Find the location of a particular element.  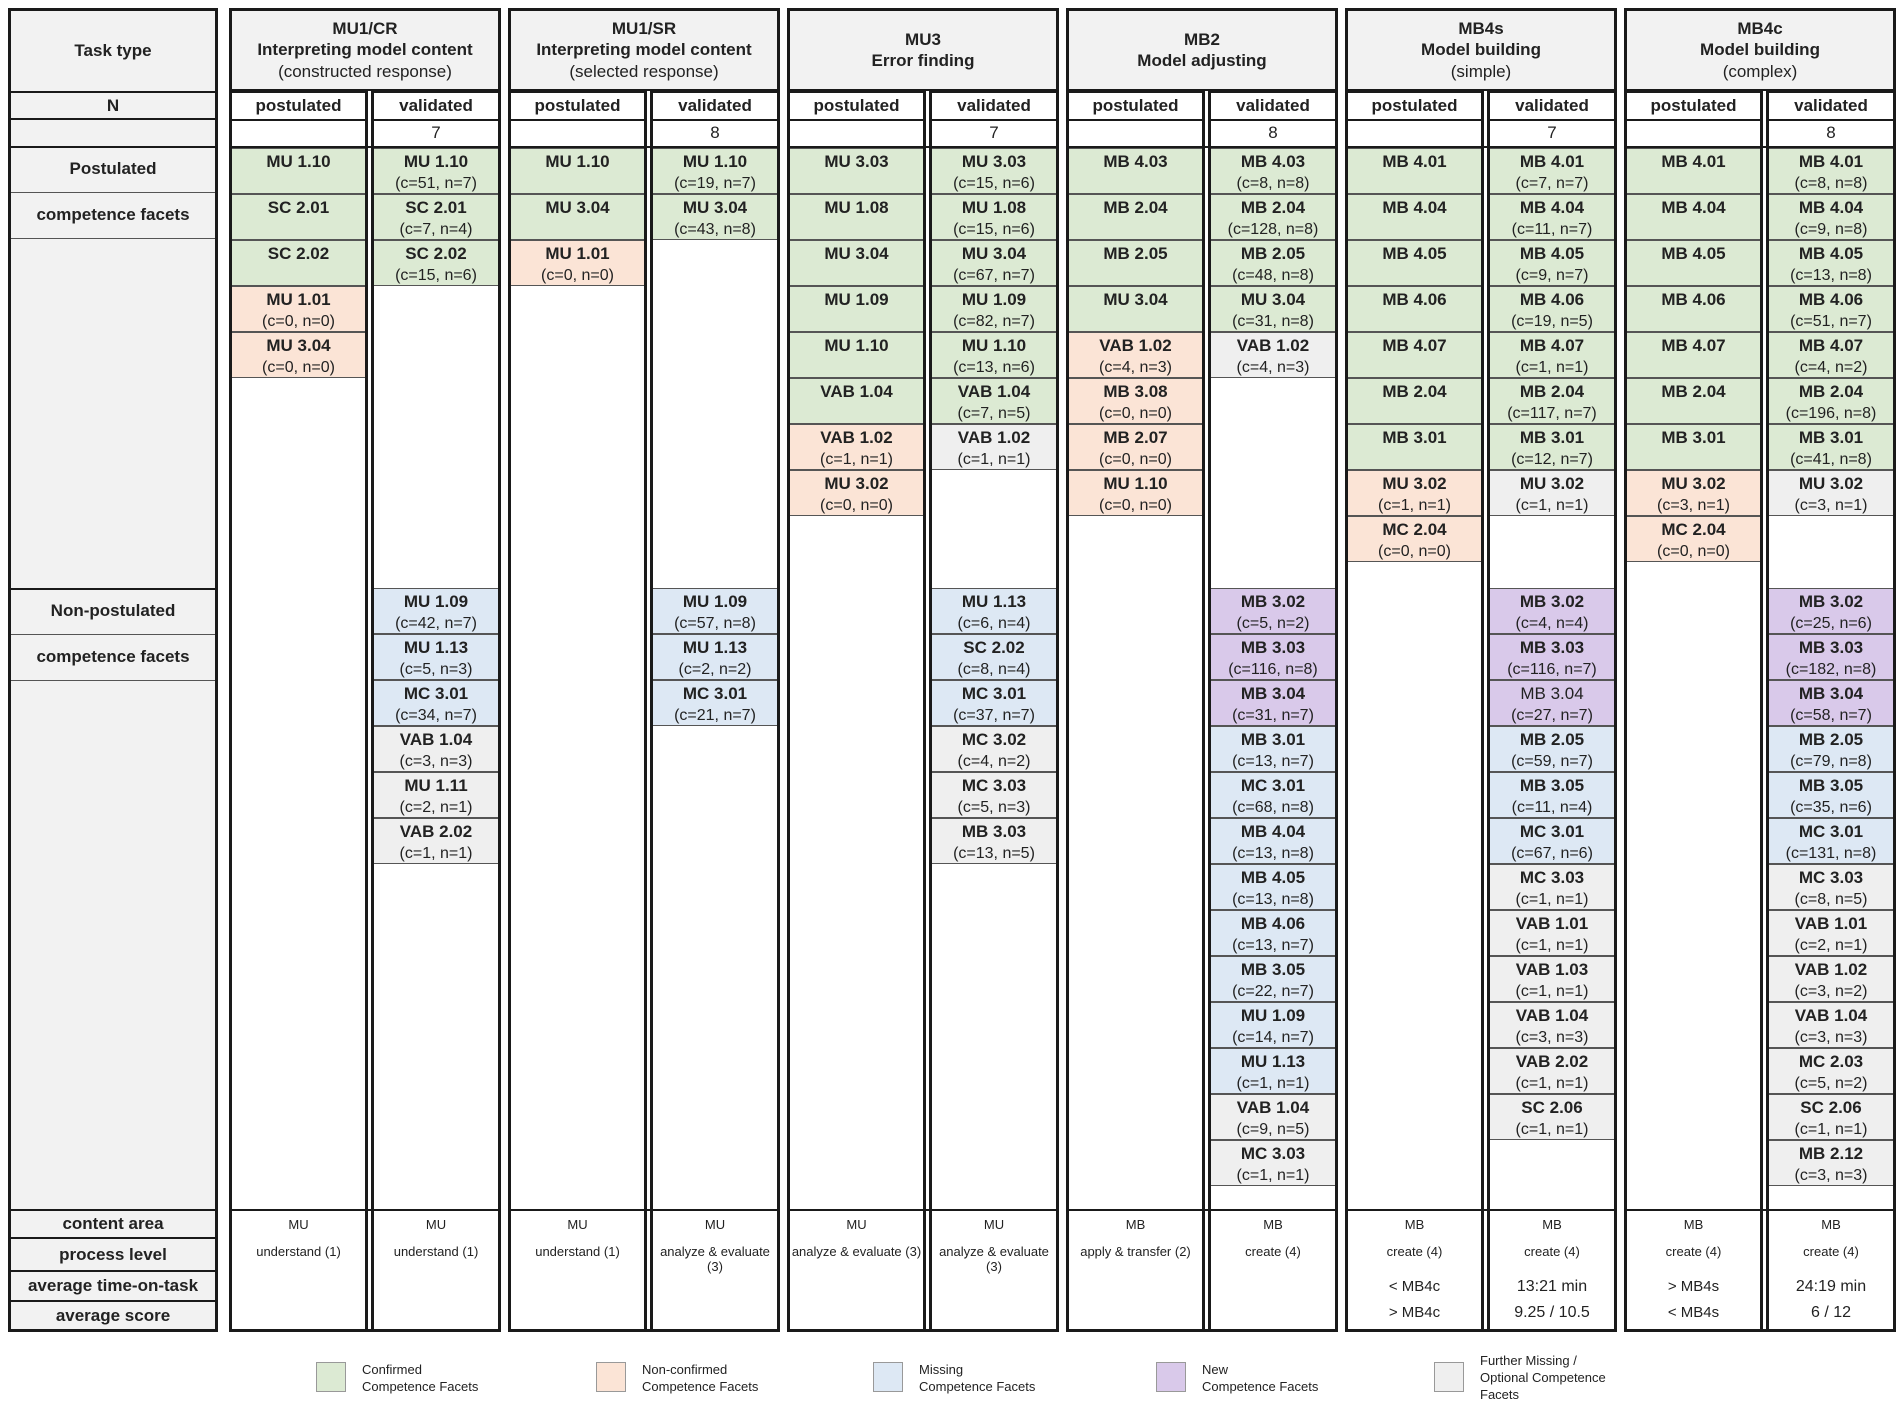

facet-counts: (c=13, n=7) is located at coordinates (1273, 761).